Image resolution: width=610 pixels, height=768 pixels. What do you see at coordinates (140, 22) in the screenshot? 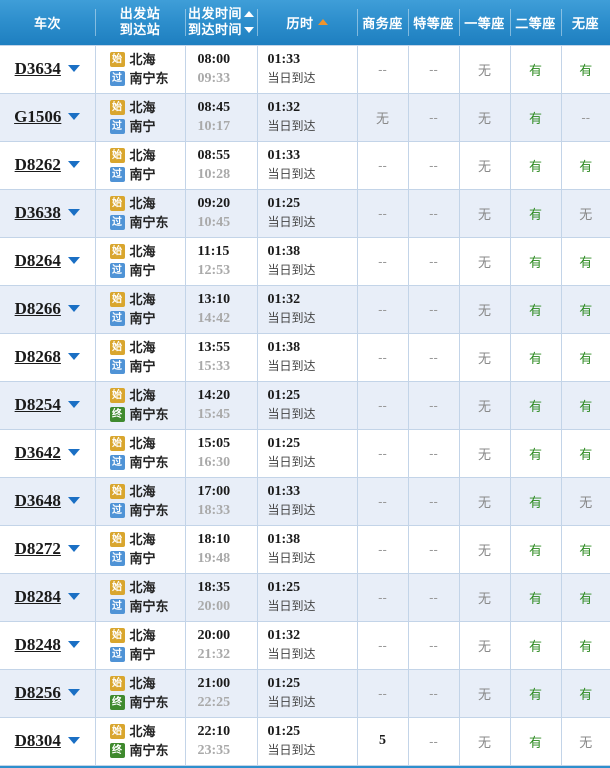
I see `header-stations: 出发站 到达站` at bounding box center [140, 22].